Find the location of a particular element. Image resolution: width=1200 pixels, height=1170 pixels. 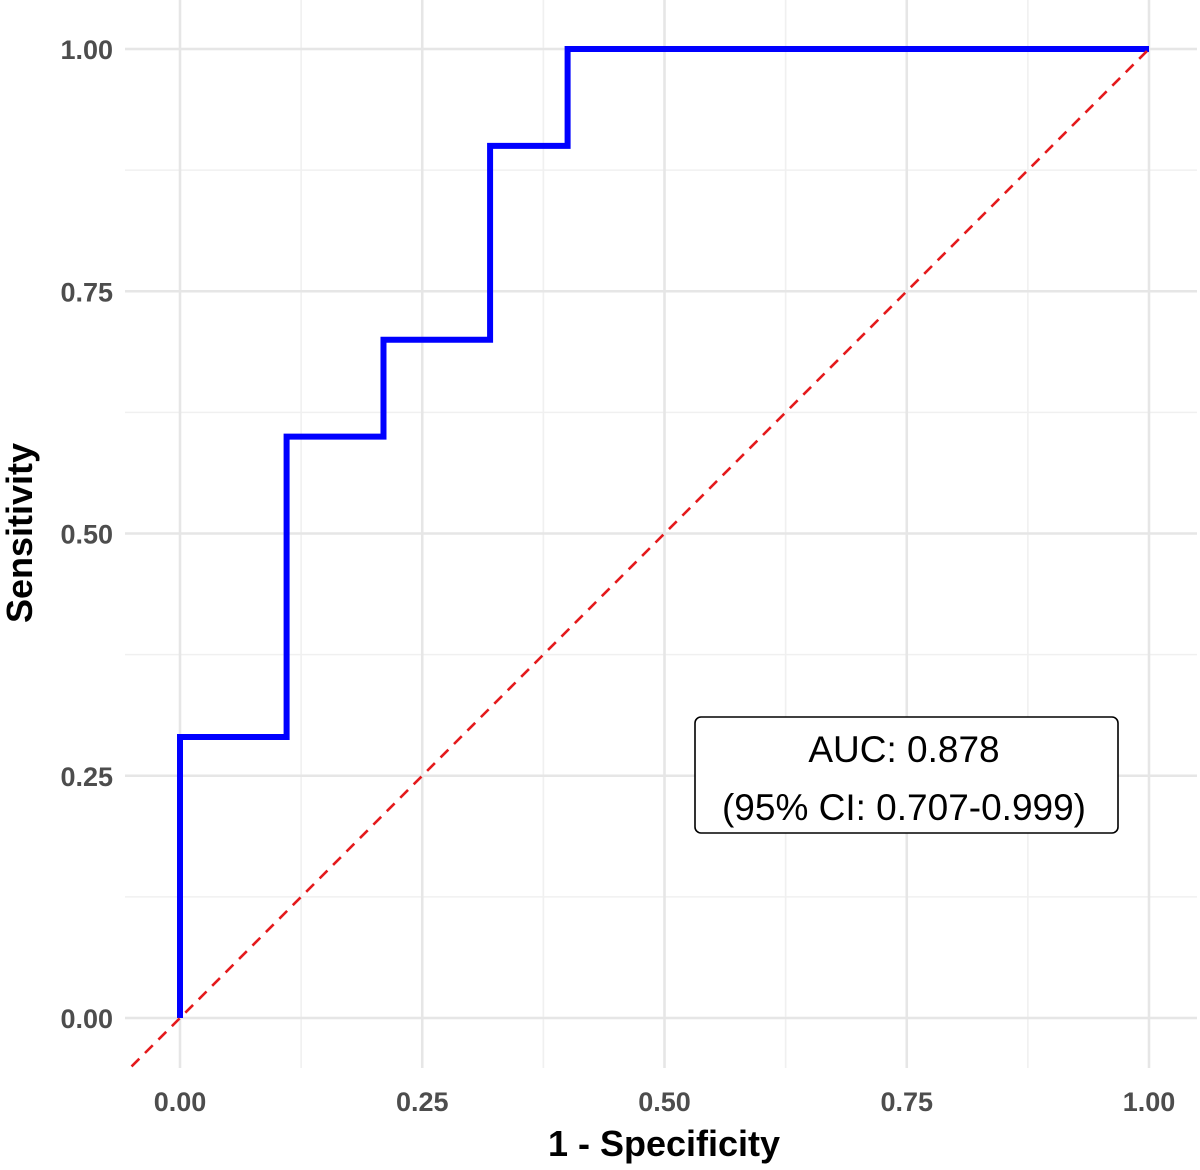

y-tick-label: 0.25 is located at coordinates (86, 777).